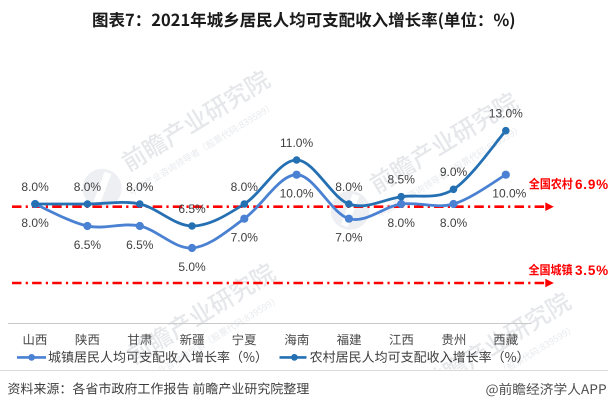 This screenshot has width=608, height=416. Describe the element at coordinates (454, 172) in the screenshot. I see `svg-text: 9.0%` at that location.